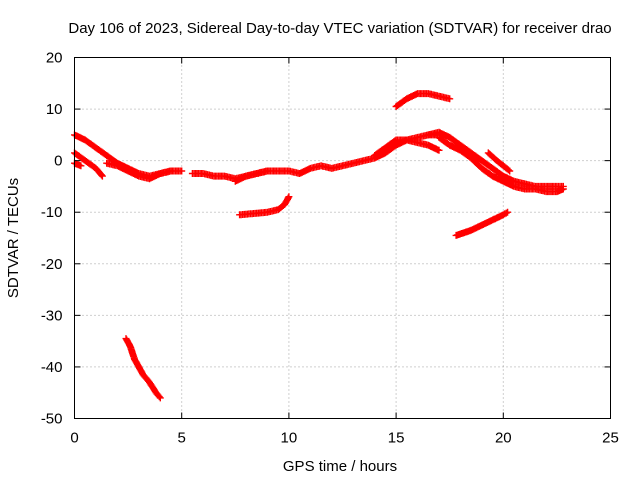  I want to click on x-tick-label: 5, so click(182, 438).